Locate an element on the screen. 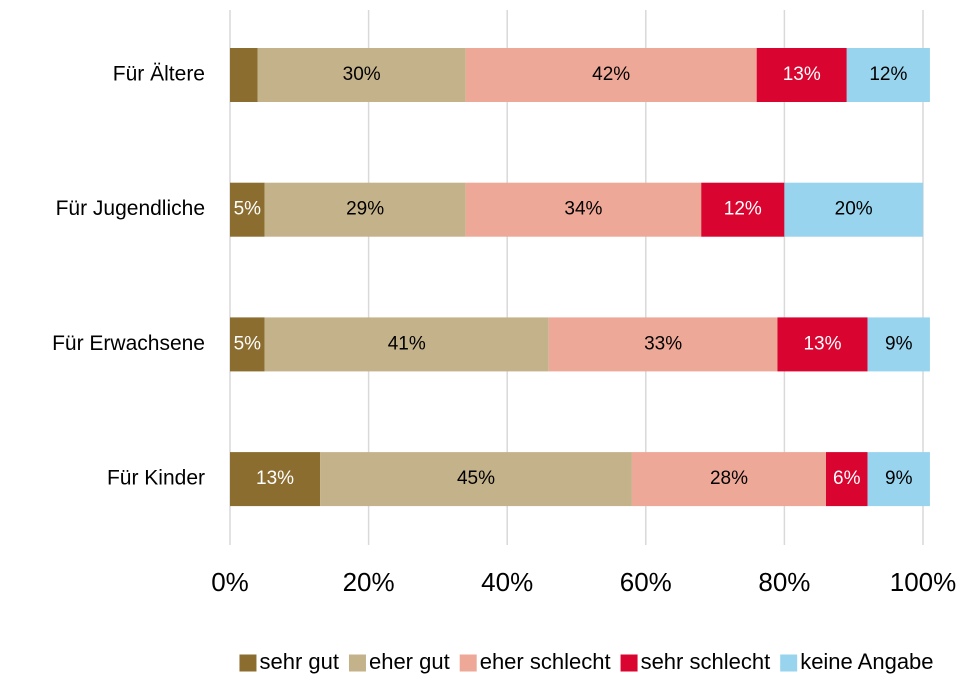  y-tick-label: Für Erwachsene is located at coordinates (128, 343).